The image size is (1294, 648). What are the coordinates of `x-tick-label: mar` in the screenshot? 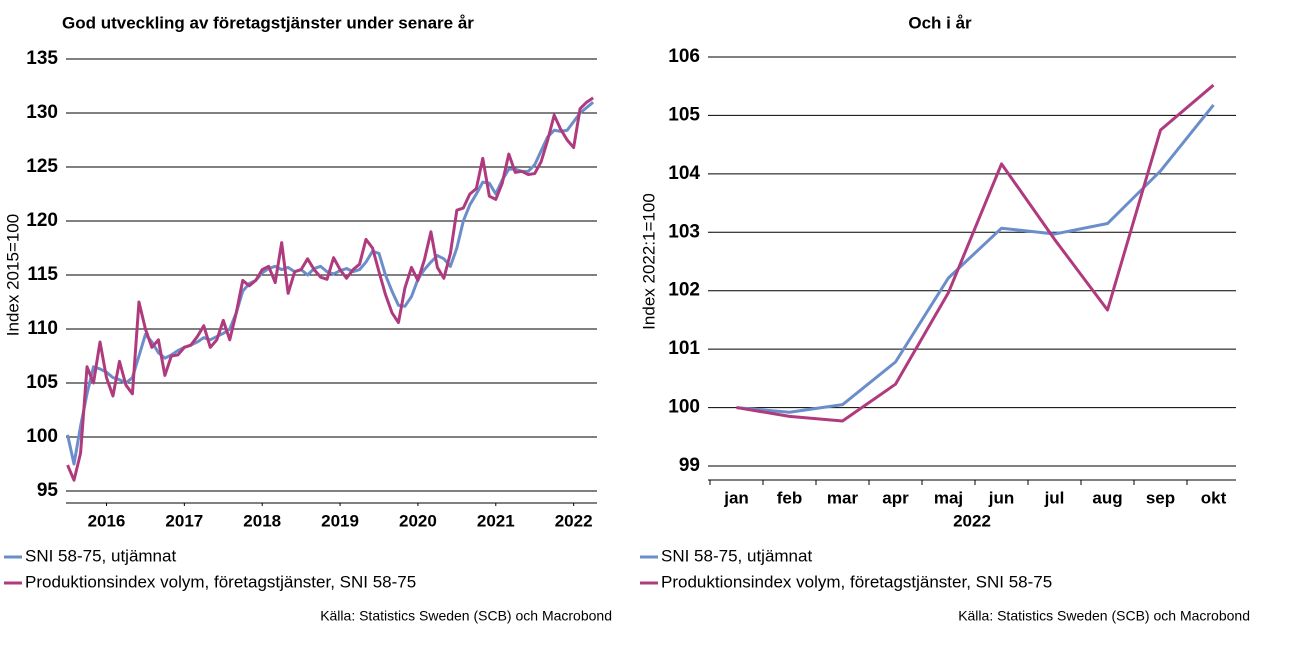 It's located at (843, 497).